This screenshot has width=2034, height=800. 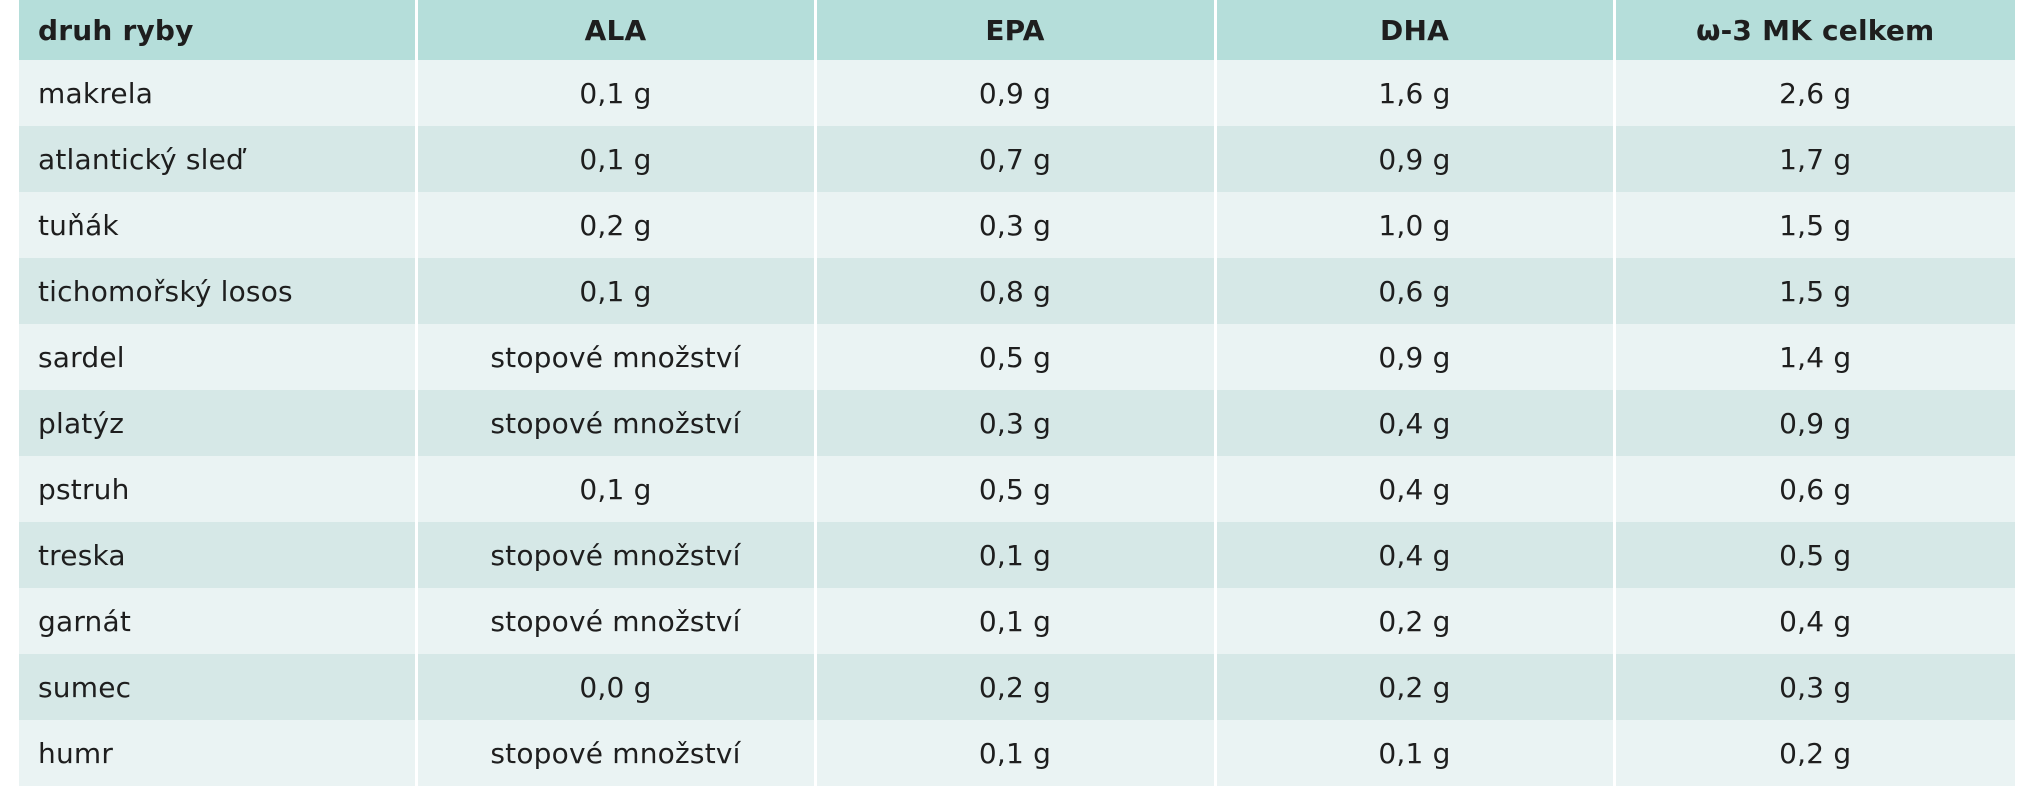 I want to click on table-row: tuňák 0,2 g 0,3 g 1,0 g 1,5 g, so click(x=1017, y=225).